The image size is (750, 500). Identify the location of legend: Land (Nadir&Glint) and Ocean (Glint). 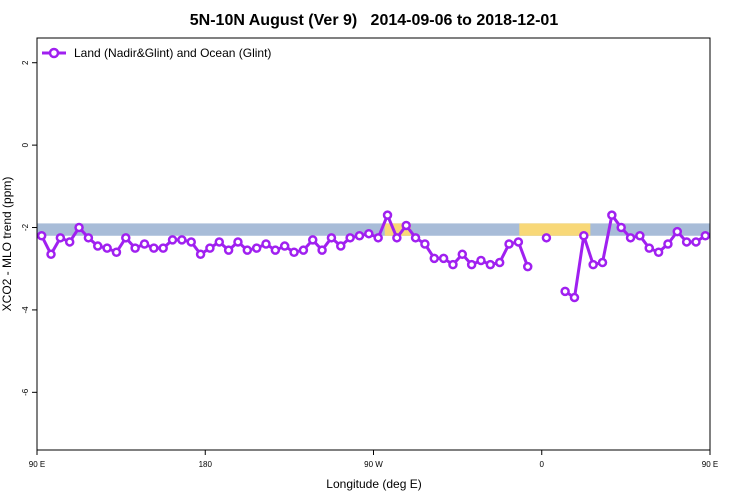
(156, 53).